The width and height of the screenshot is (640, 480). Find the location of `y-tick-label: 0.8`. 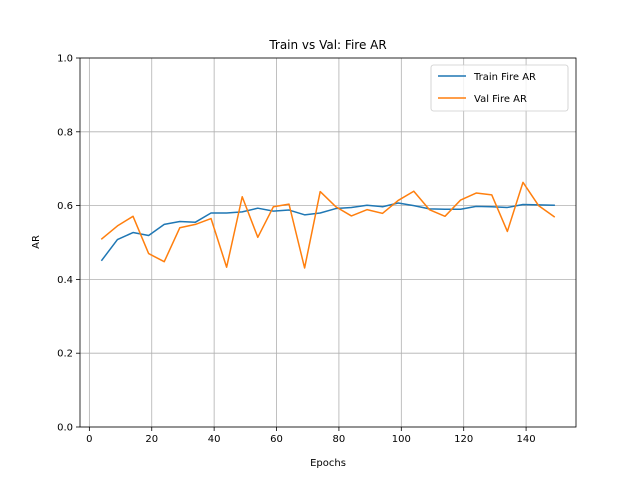

y-tick-label: 0.8 is located at coordinates (65, 132).